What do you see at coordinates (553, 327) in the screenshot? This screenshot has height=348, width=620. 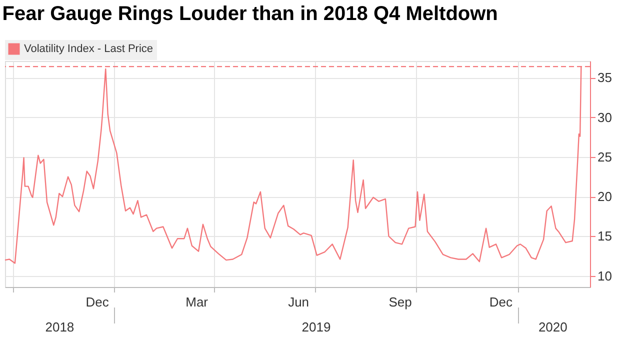 I see `x2-tick-label: 2020` at bounding box center [553, 327].